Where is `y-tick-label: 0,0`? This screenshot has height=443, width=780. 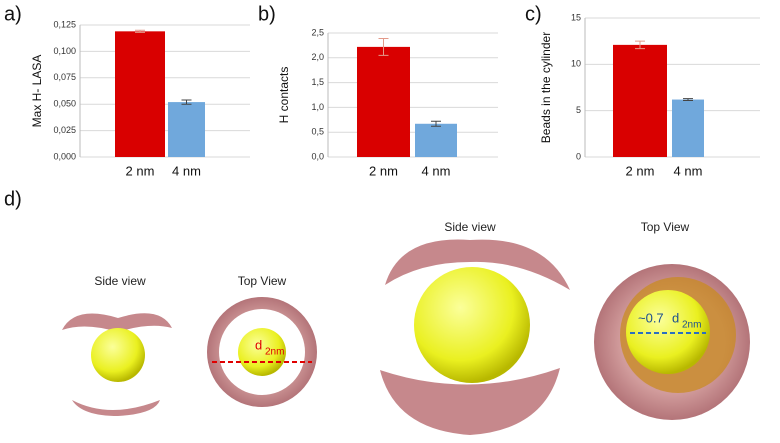
y-tick-label: 0,0 is located at coordinates (317, 156).